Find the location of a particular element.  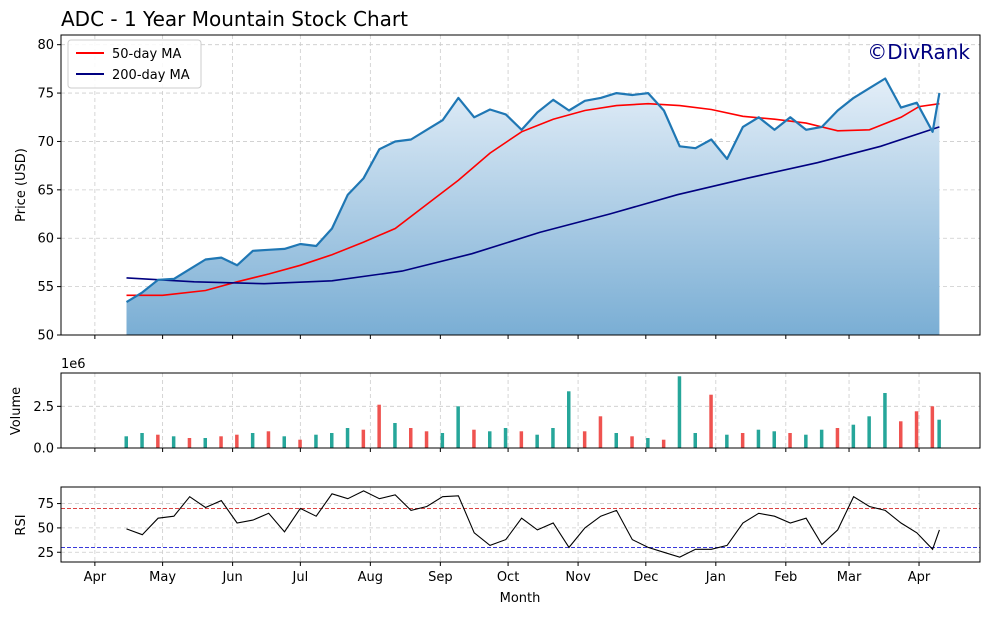

y-tick-label: 2.5 is located at coordinates (43, 407).